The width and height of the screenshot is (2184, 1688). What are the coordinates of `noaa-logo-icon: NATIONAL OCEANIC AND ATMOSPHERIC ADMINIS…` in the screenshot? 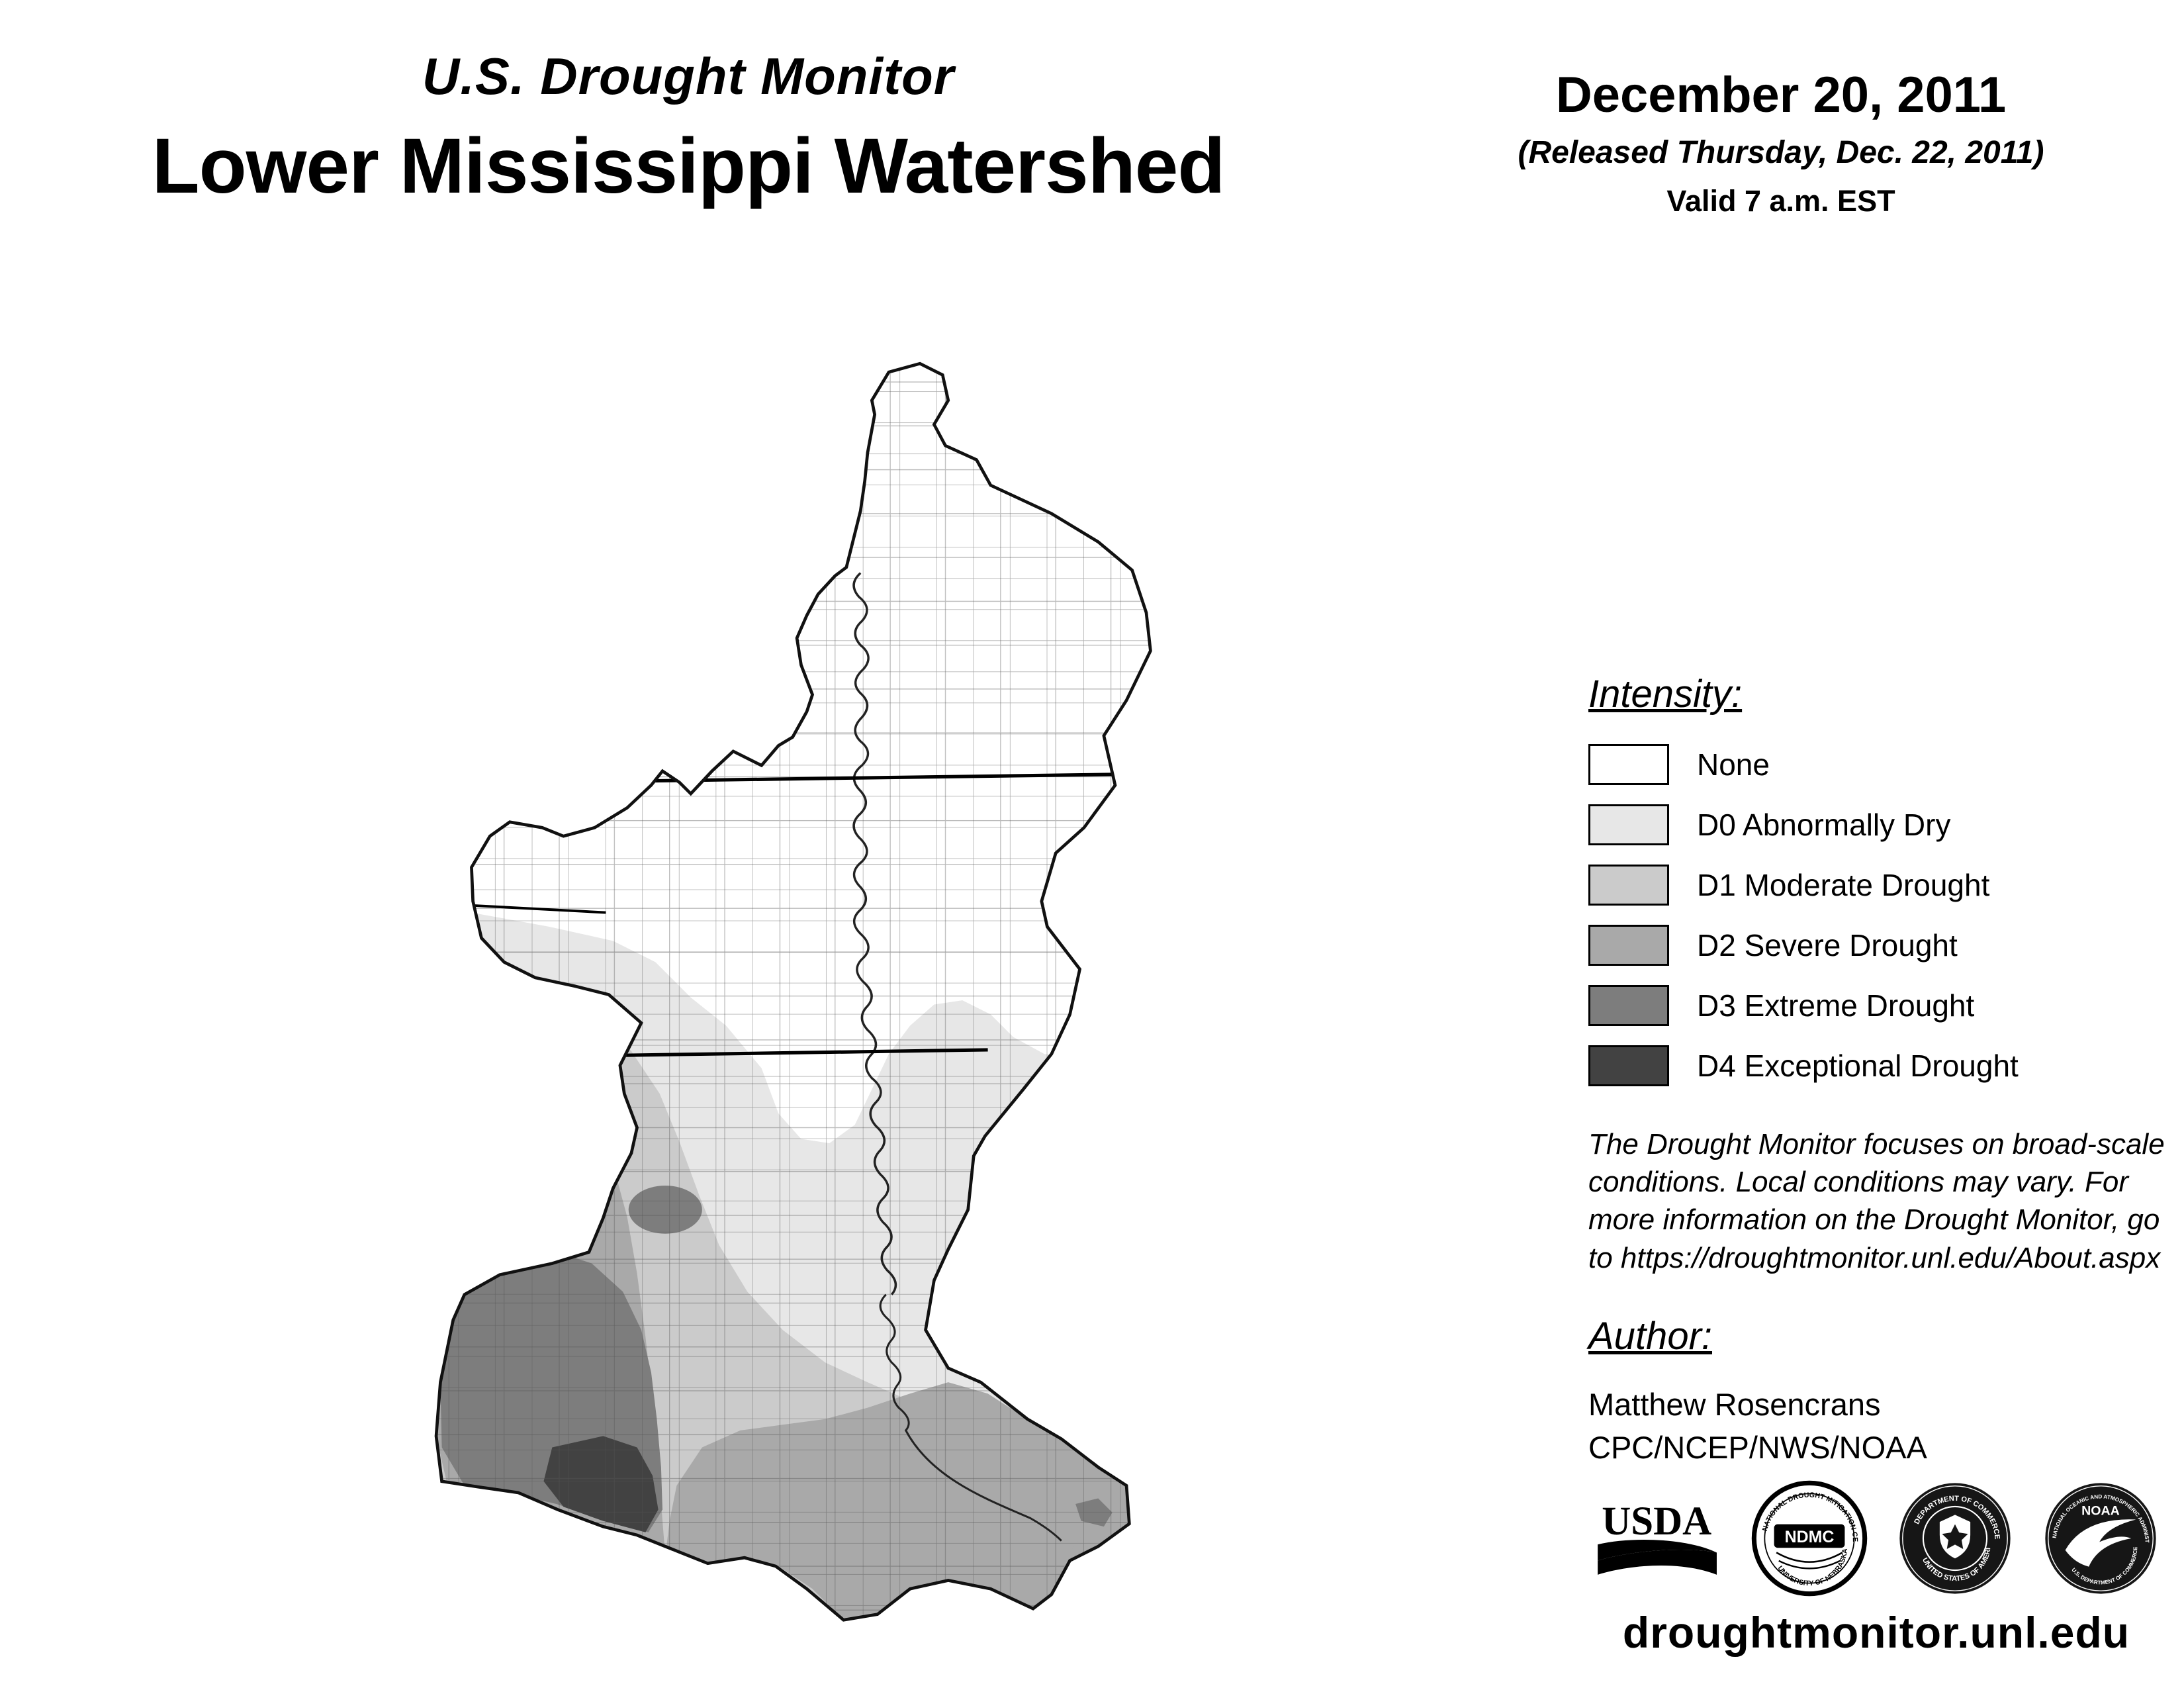 It's located at (2099, 1536).